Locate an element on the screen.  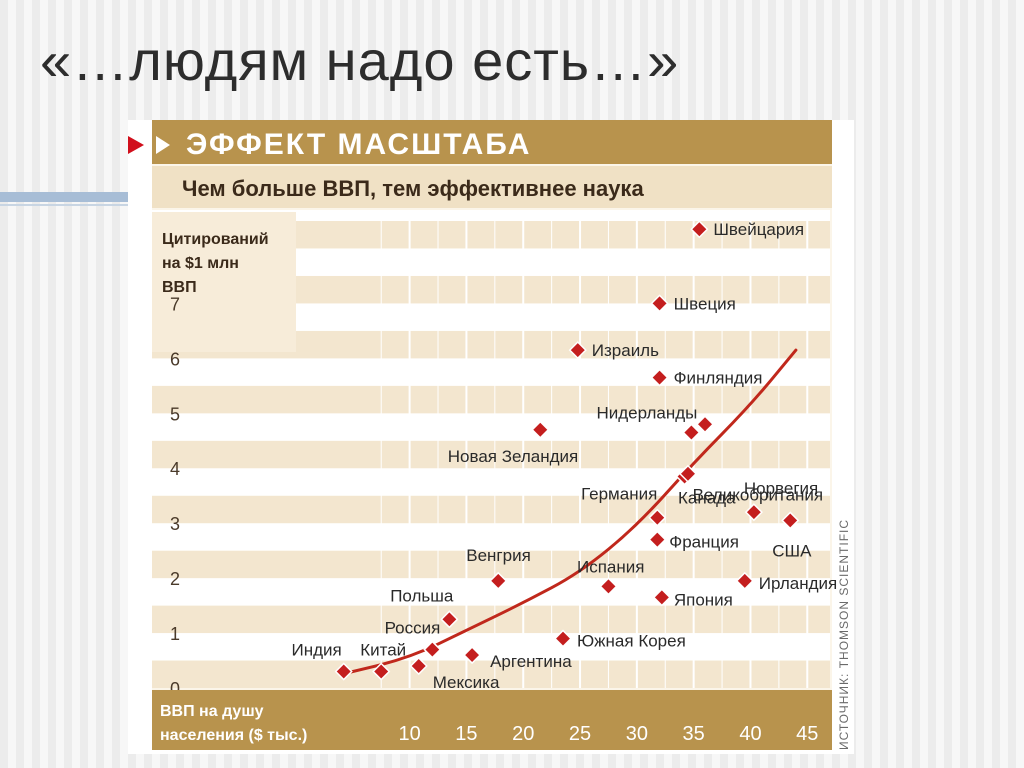
y-tick-label: 4 is located at coordinates (175, 469).